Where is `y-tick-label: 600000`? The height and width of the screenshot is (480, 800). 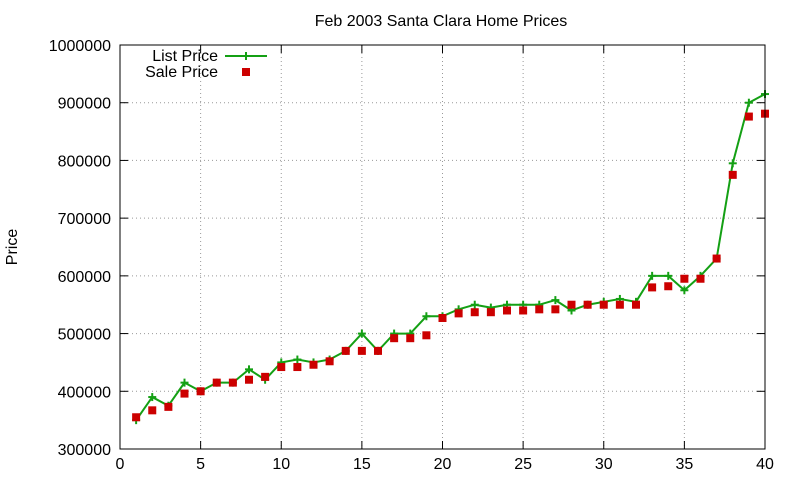
y-tick-label: 600000 is located at coordinates (84, 277).